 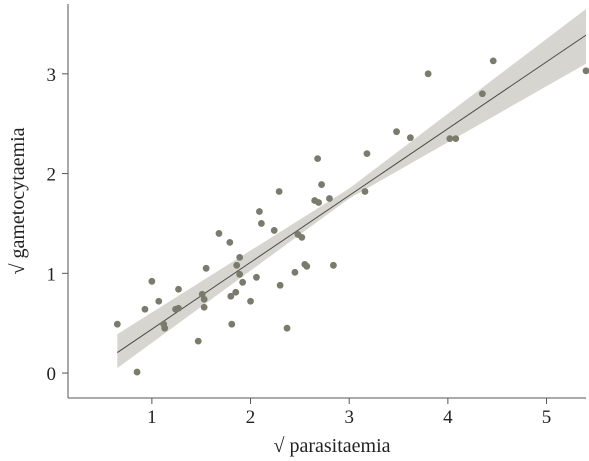 I want to click on y-tick-label: 3, so click(x=52, y=75).